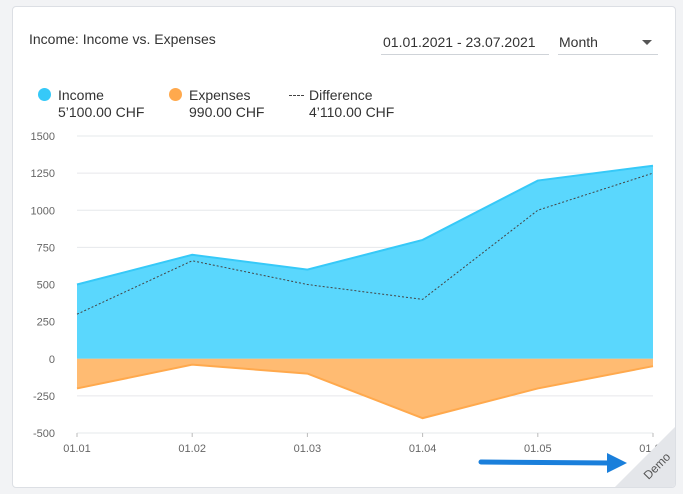 This screenshot has width=683, height=494. Describe the element at coordinates (341, 95) in the screenshot. I see `legend-label: Difference` at that location.